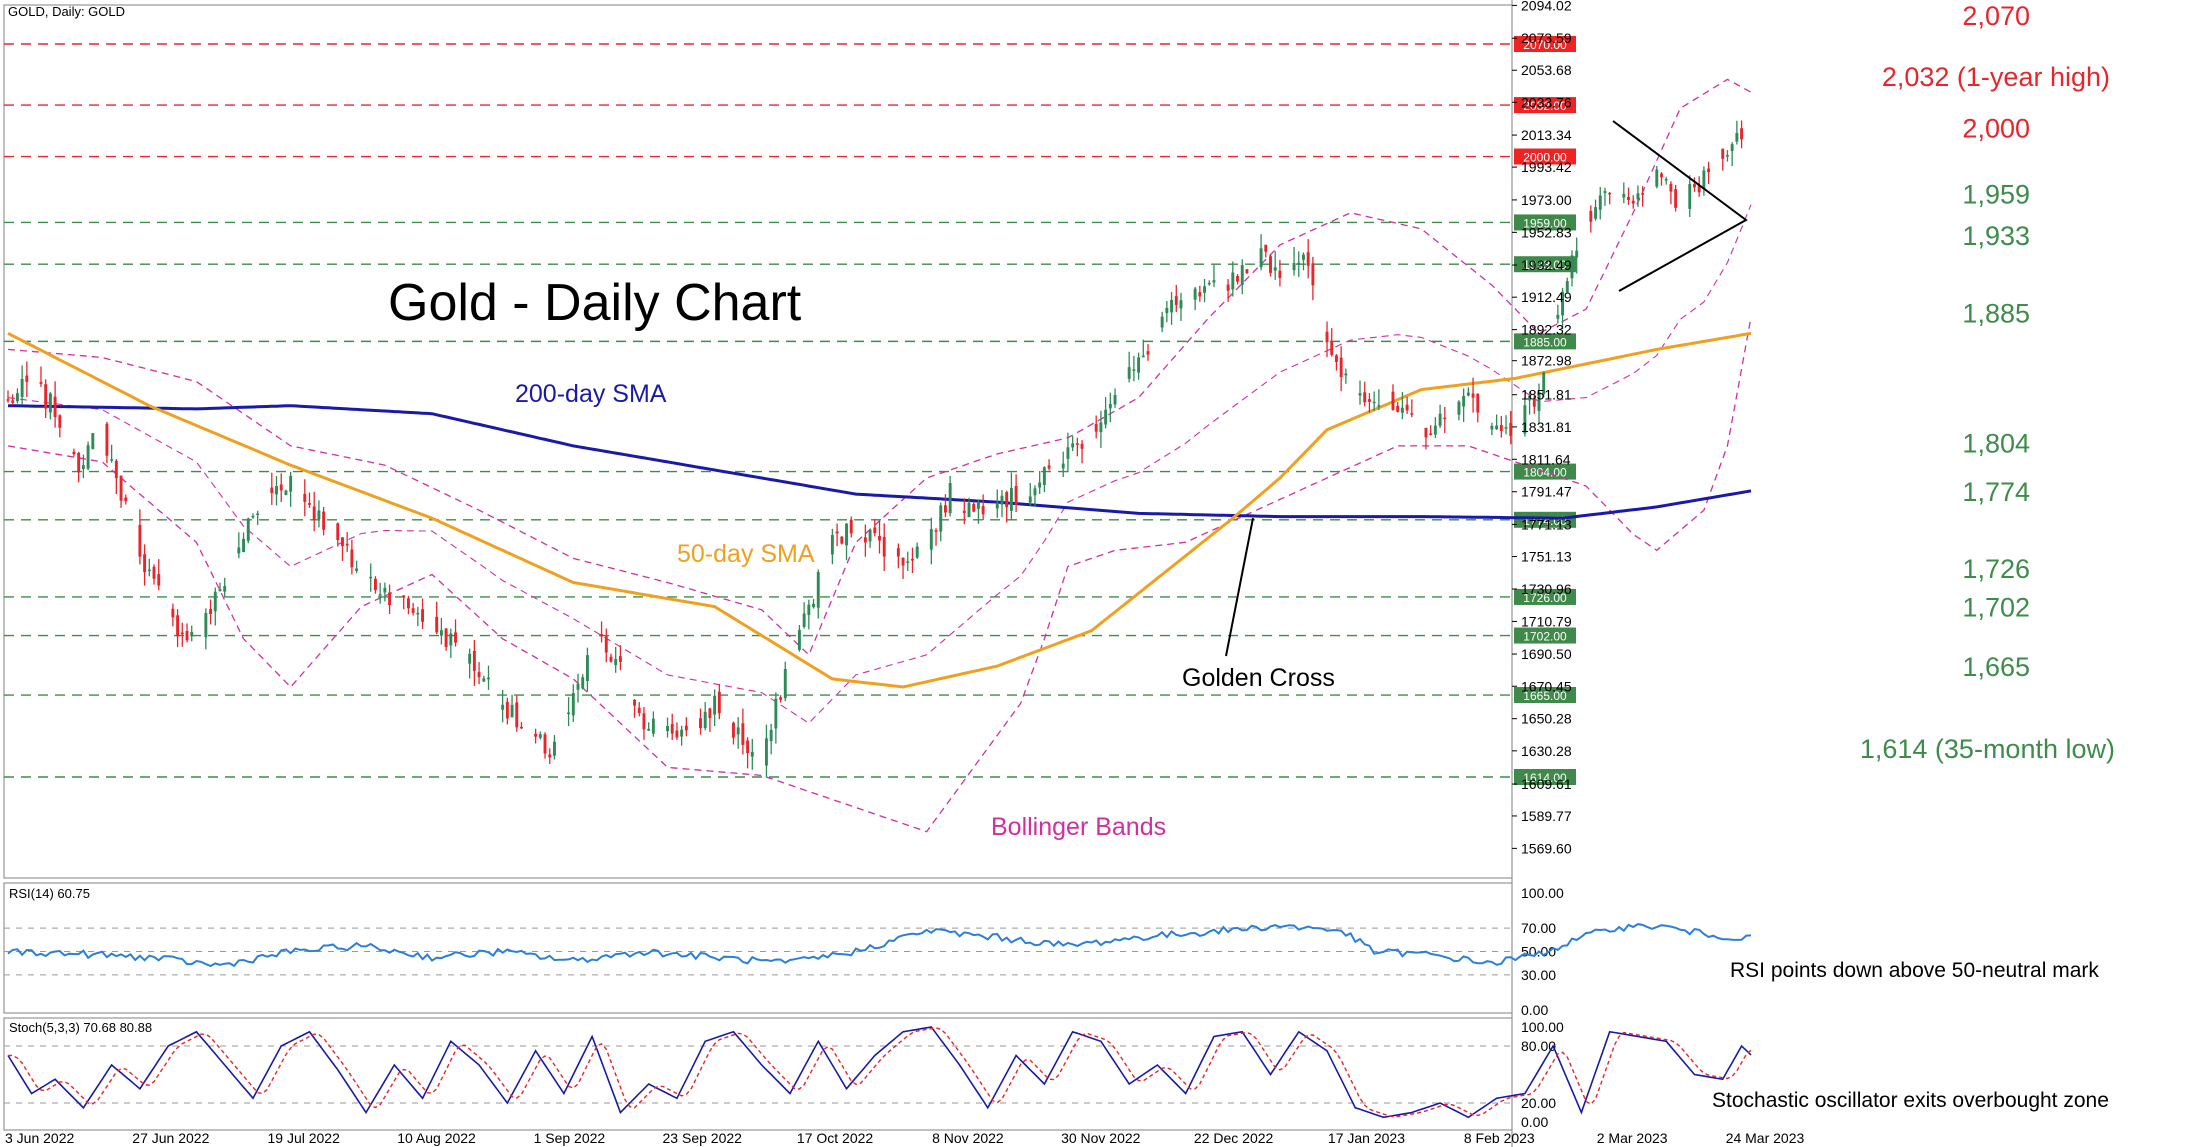  I want to click on level-tag-text-2032: 2032.00, so click(1545, 106).